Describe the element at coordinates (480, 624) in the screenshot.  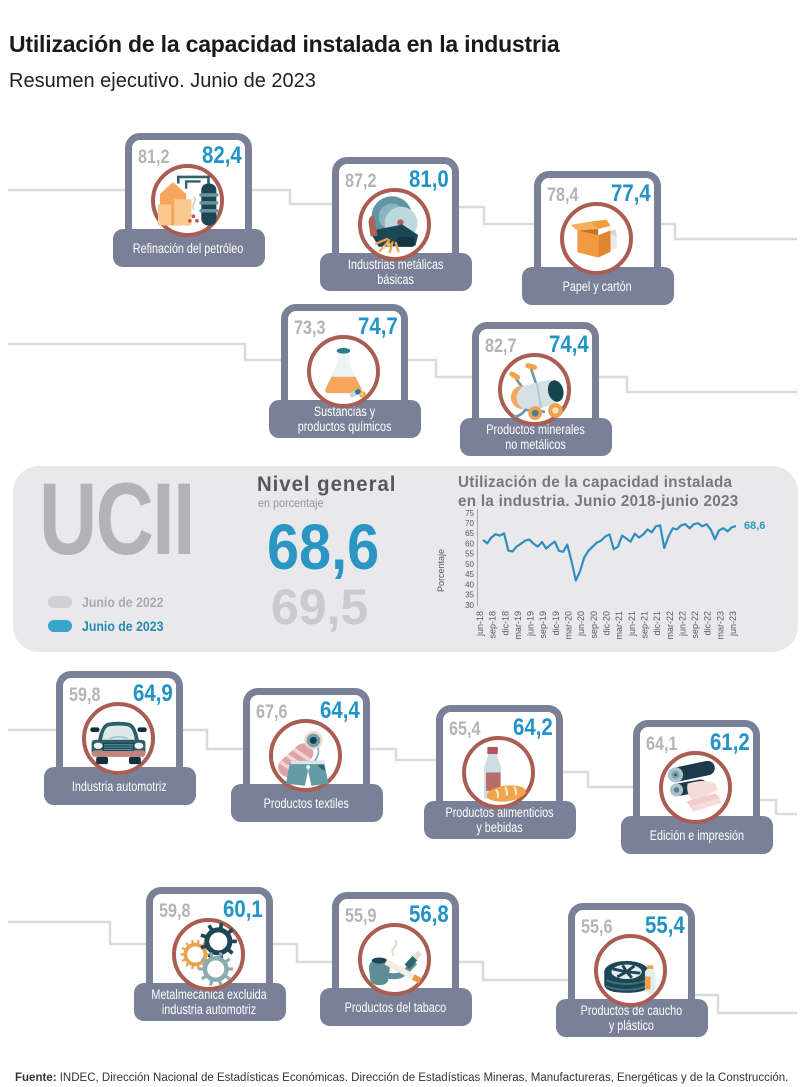
I see `svg-text: jun-18` at that location.